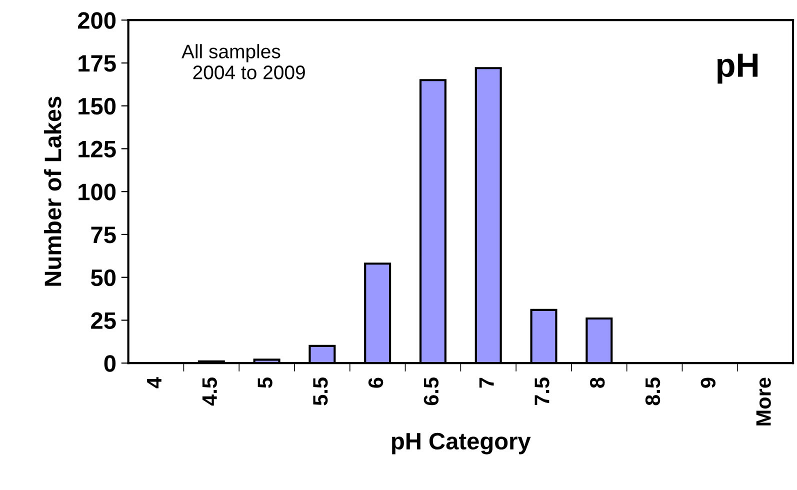  What do you see at coordinates (597, 383) in the screenshot?
I see `x-tick-label: 8` at bounding box center [597, 383].